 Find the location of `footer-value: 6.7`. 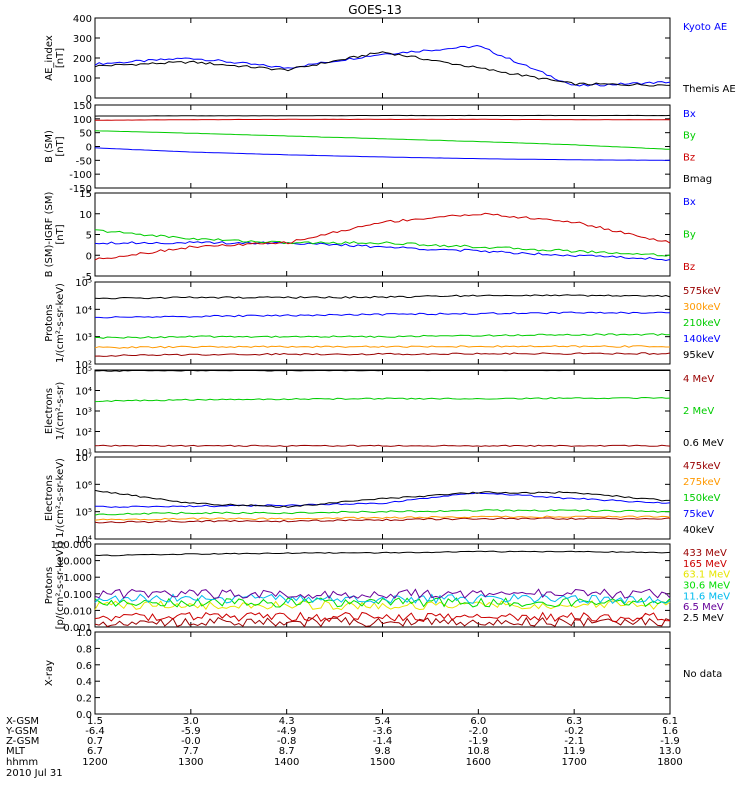

footer-value: 6.7 is located at coordinates (95, 751).